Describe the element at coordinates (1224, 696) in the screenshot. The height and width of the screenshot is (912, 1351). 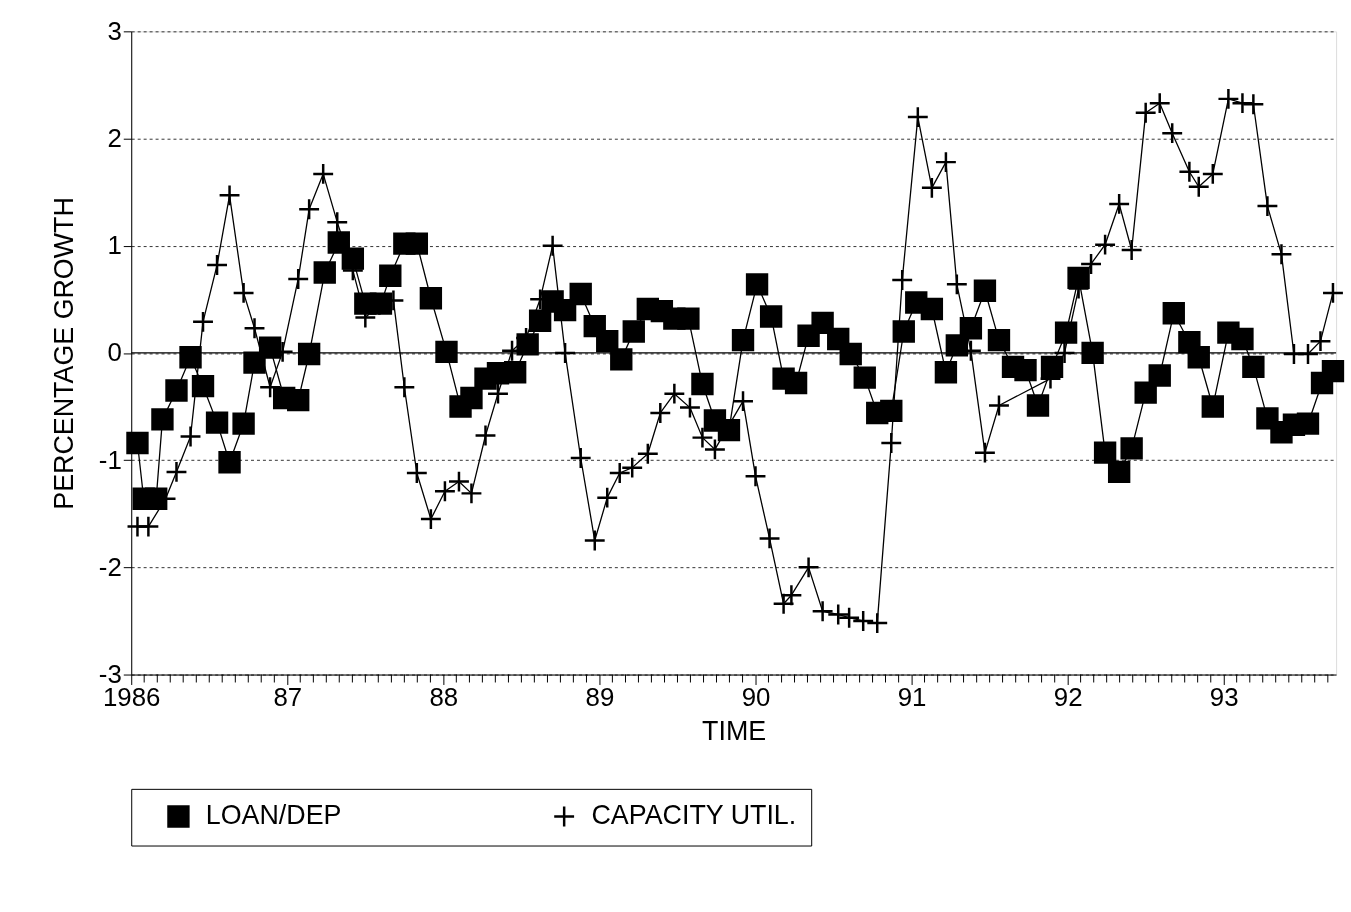
I see `x-tick-label: 93` at that location.